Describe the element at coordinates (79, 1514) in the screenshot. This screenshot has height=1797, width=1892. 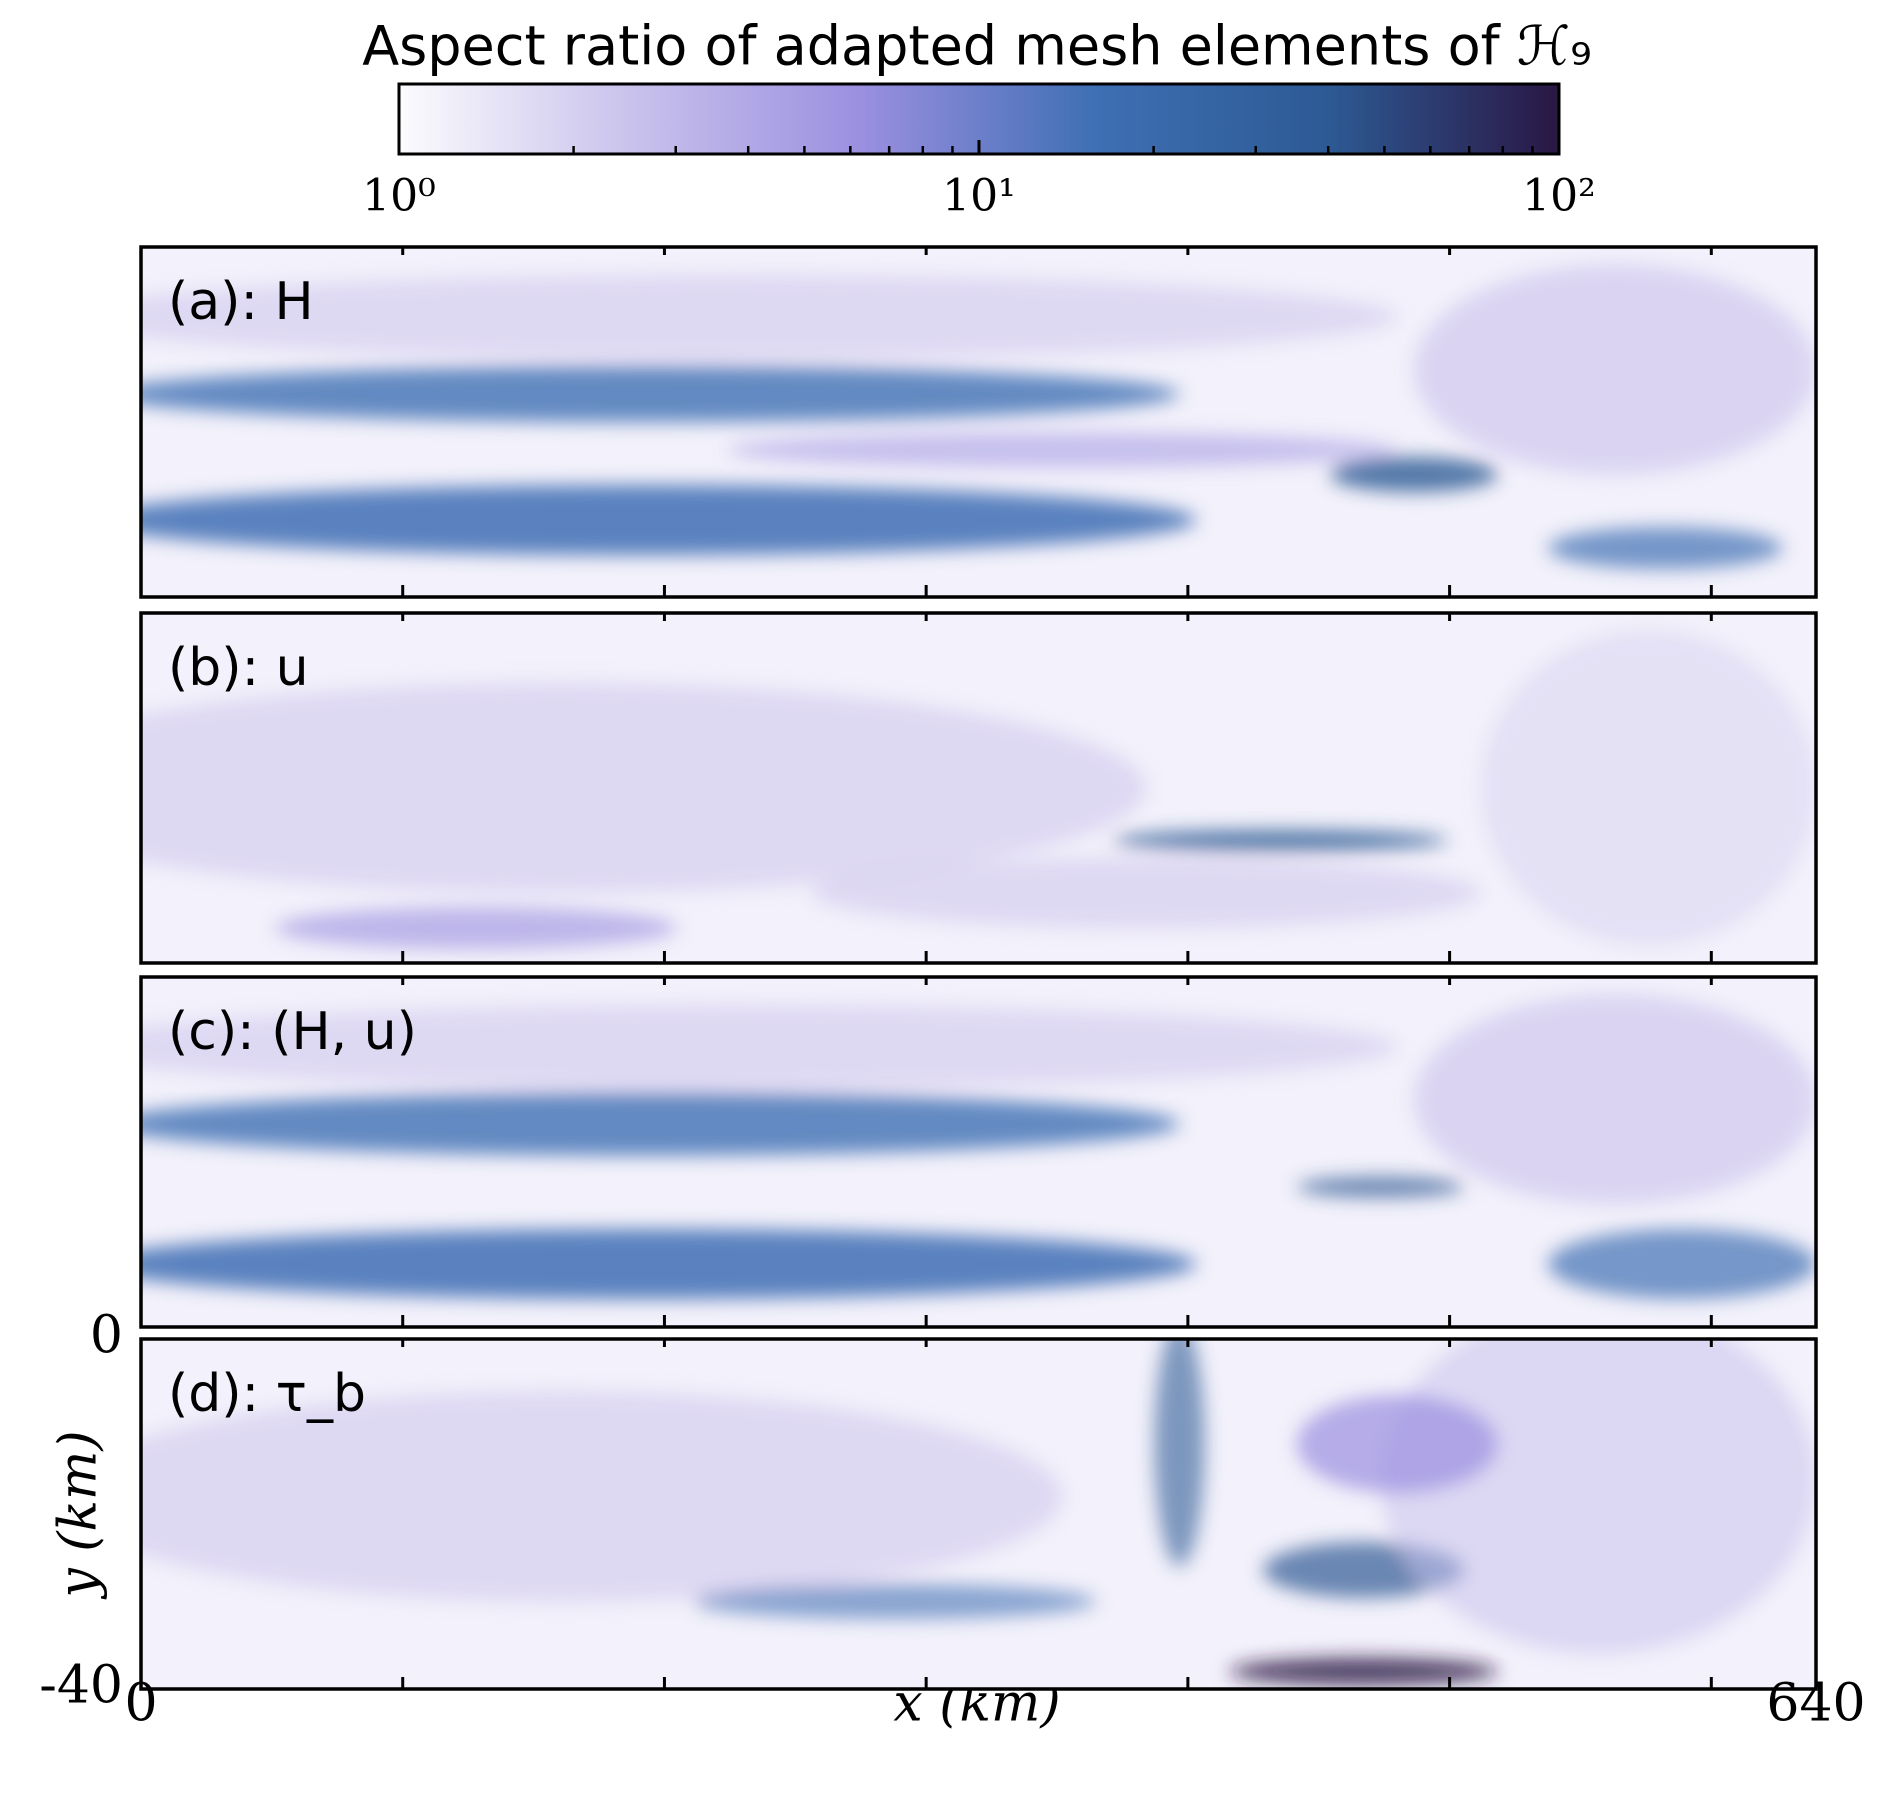
I see `y-axis-label: y (km)` at that location.